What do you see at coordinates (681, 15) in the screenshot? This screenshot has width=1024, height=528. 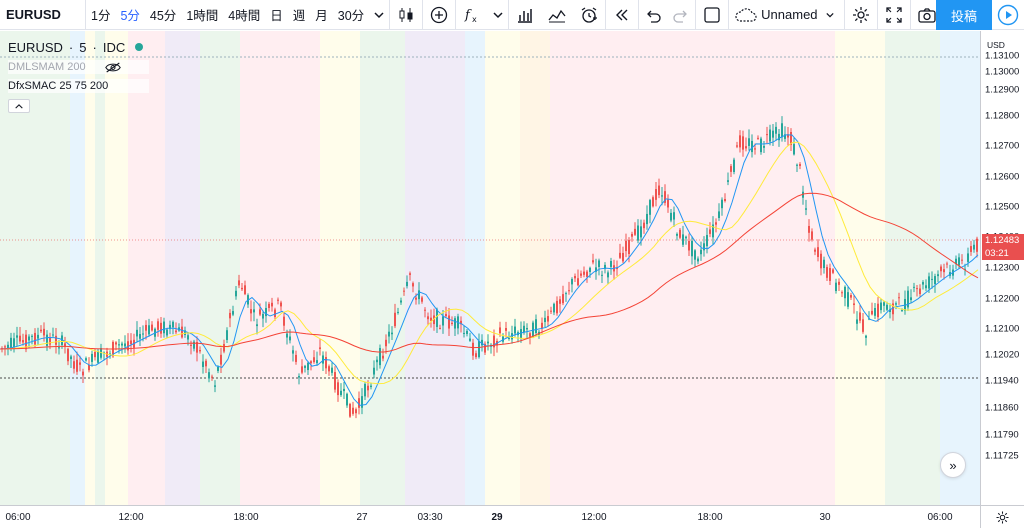 I see `redo-button` at bounding box center [681, 15].